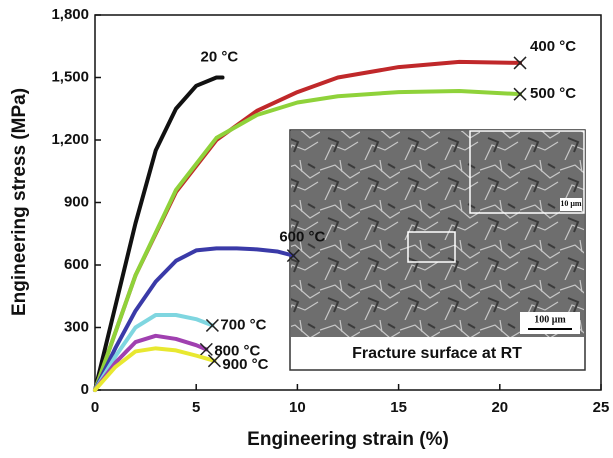  Describe the element at coordinates (76, 264) in the screenshot. I see `y-tick-label: 600` at that location.